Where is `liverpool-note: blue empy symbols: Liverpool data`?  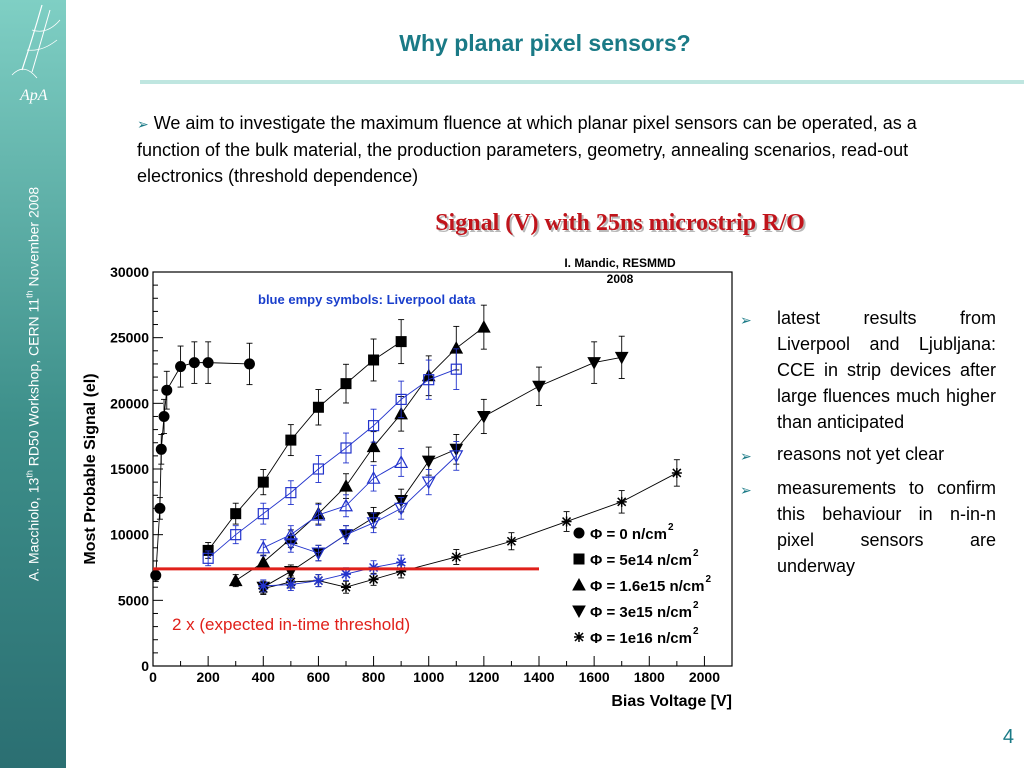
liverpool-note: blue empy symbols: Liverpool data is located at coordinates (367, 299).